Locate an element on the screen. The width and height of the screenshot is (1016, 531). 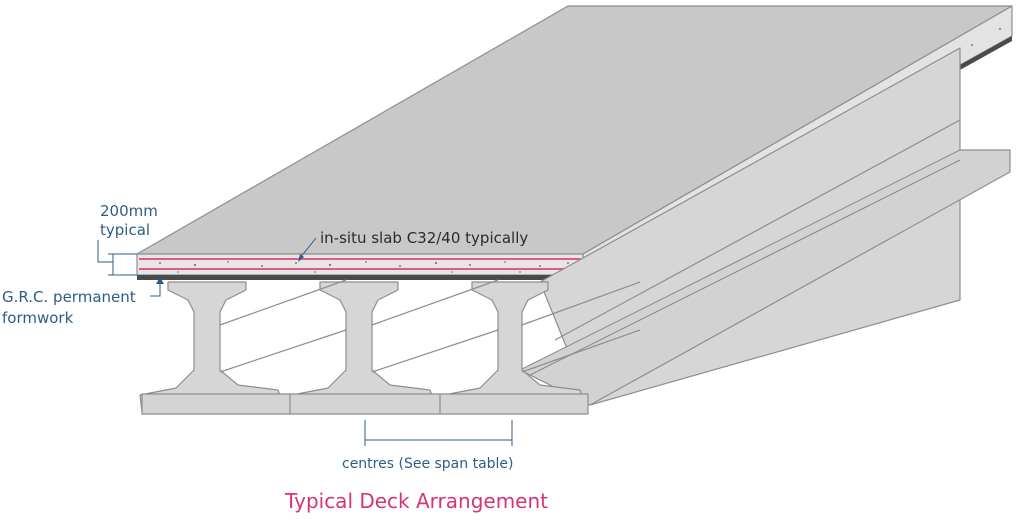
label-formwork-line2: formwork is located at coordinates (38, 318).